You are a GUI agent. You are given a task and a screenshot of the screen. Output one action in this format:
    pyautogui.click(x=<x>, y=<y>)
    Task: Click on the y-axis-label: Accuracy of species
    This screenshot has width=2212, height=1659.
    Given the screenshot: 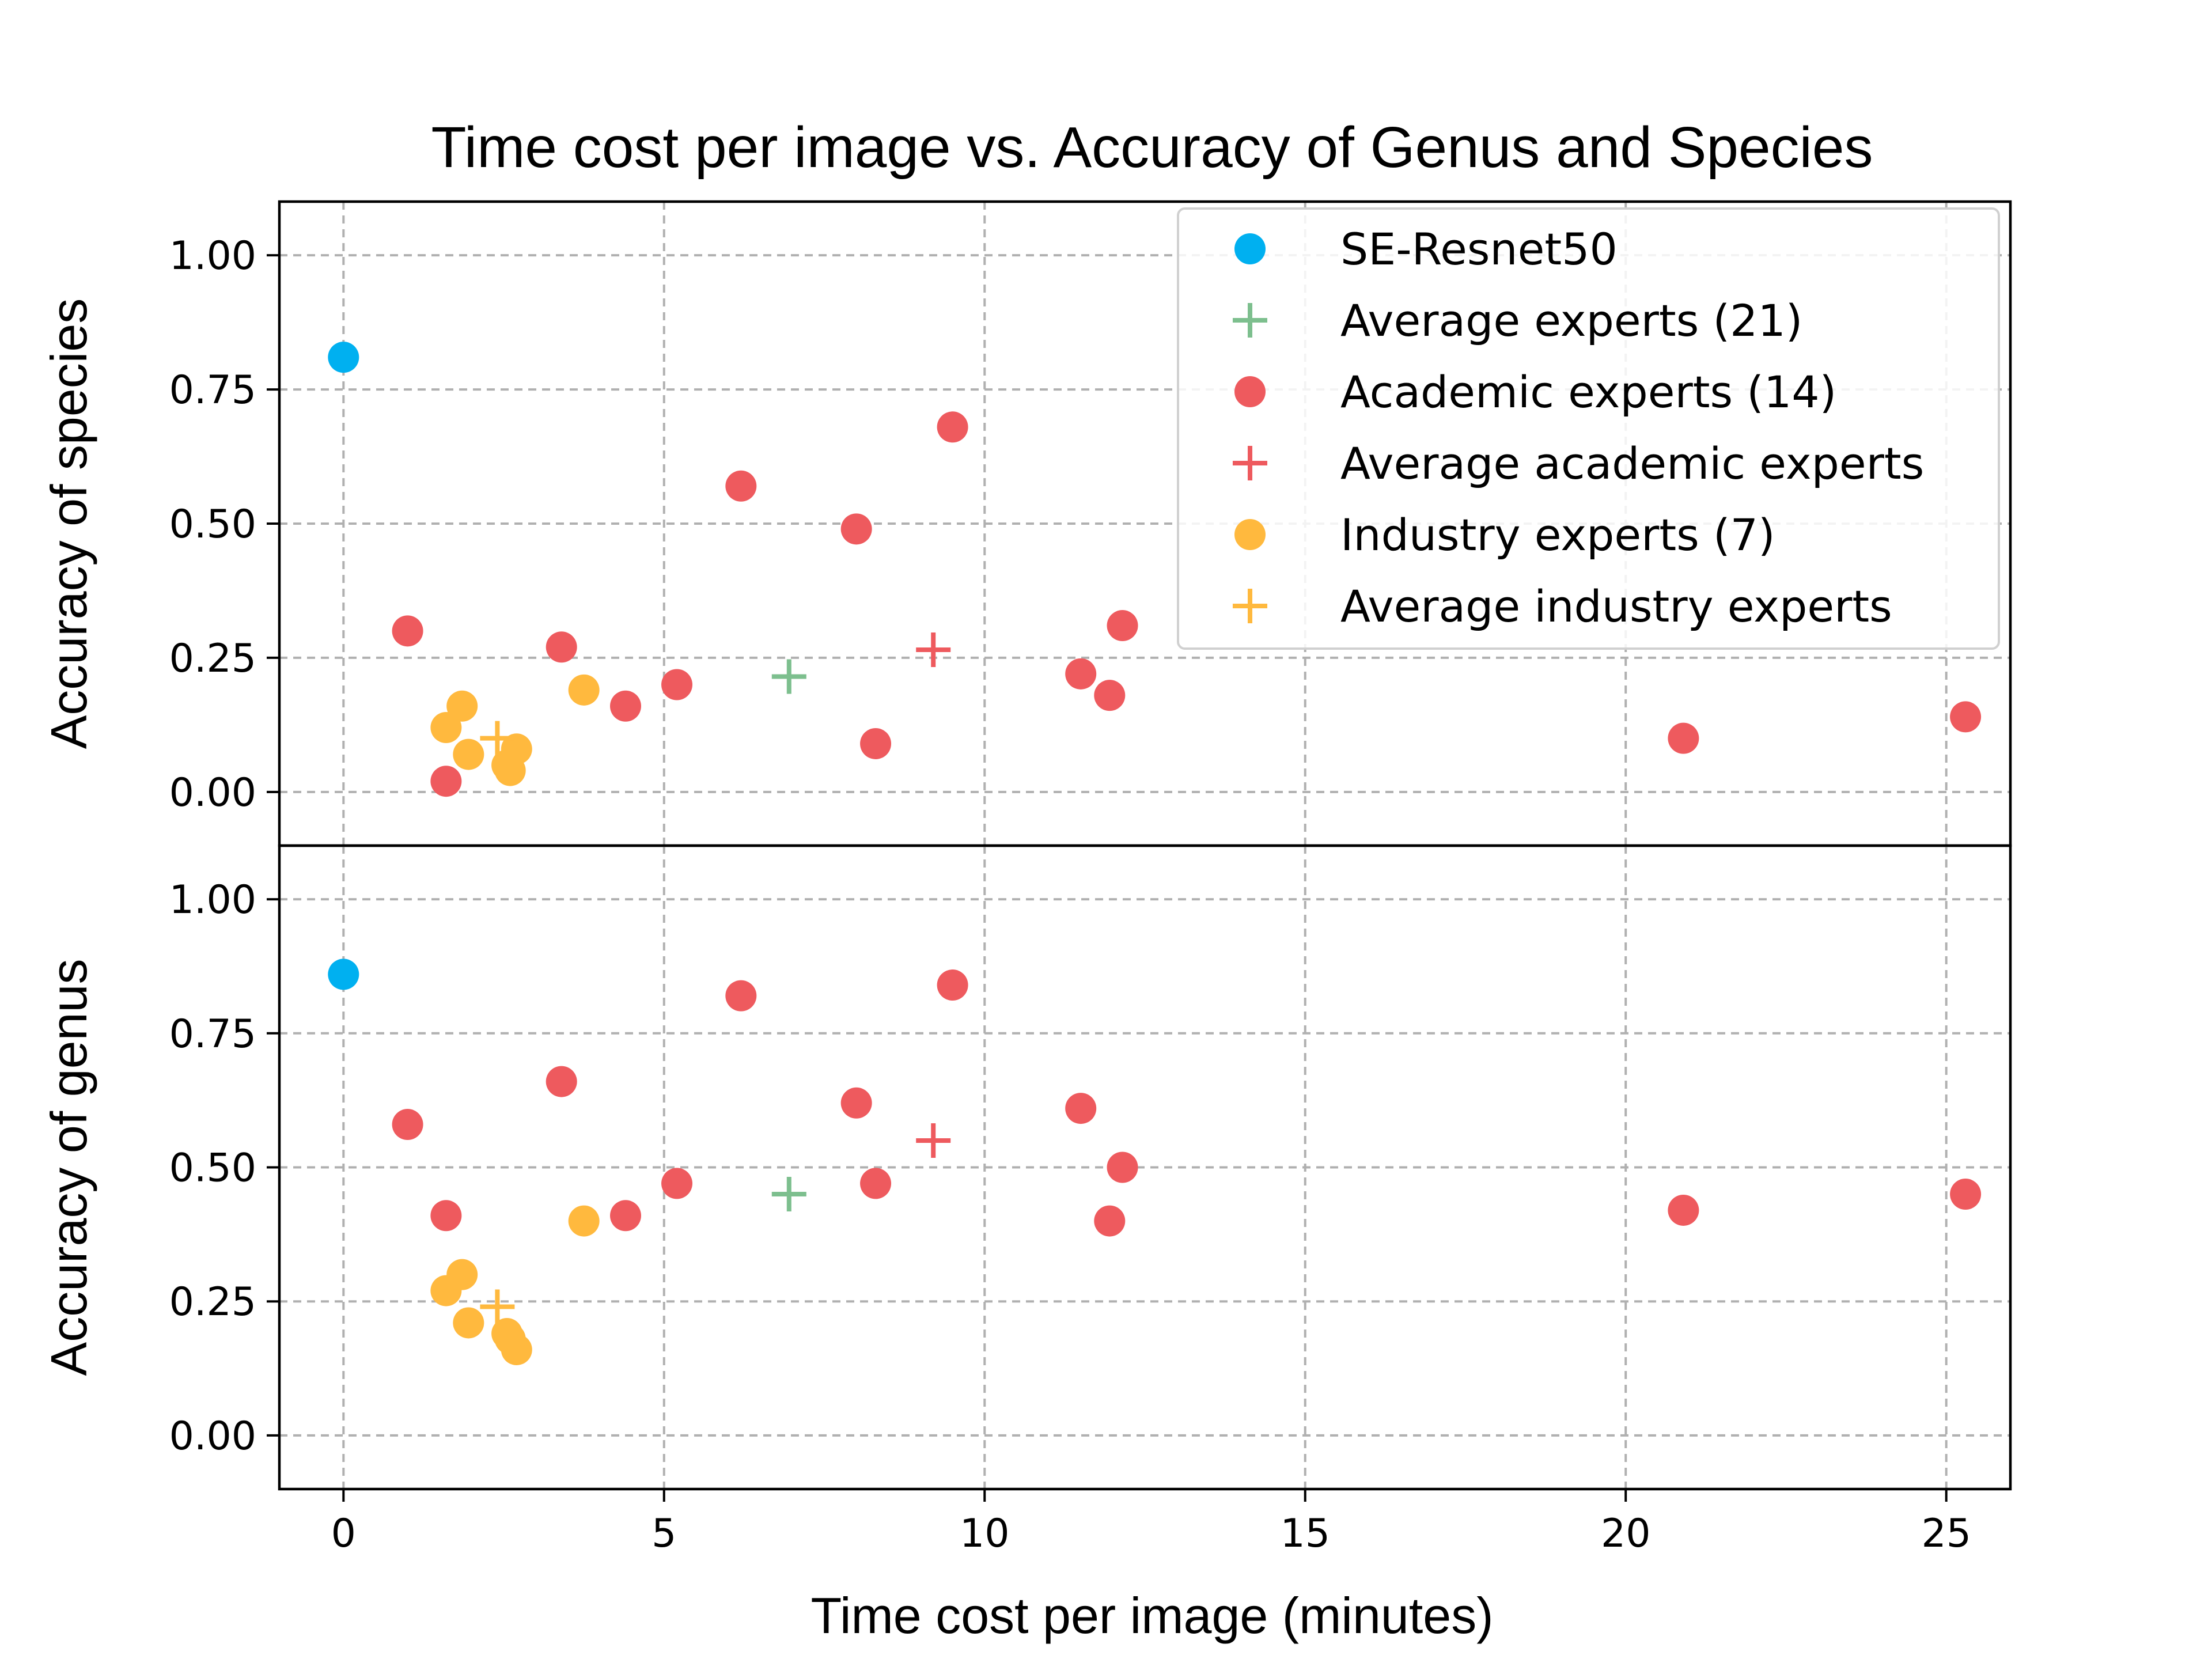 What is the action you would take?
    pyautogui.click(x=68, y=523)
    